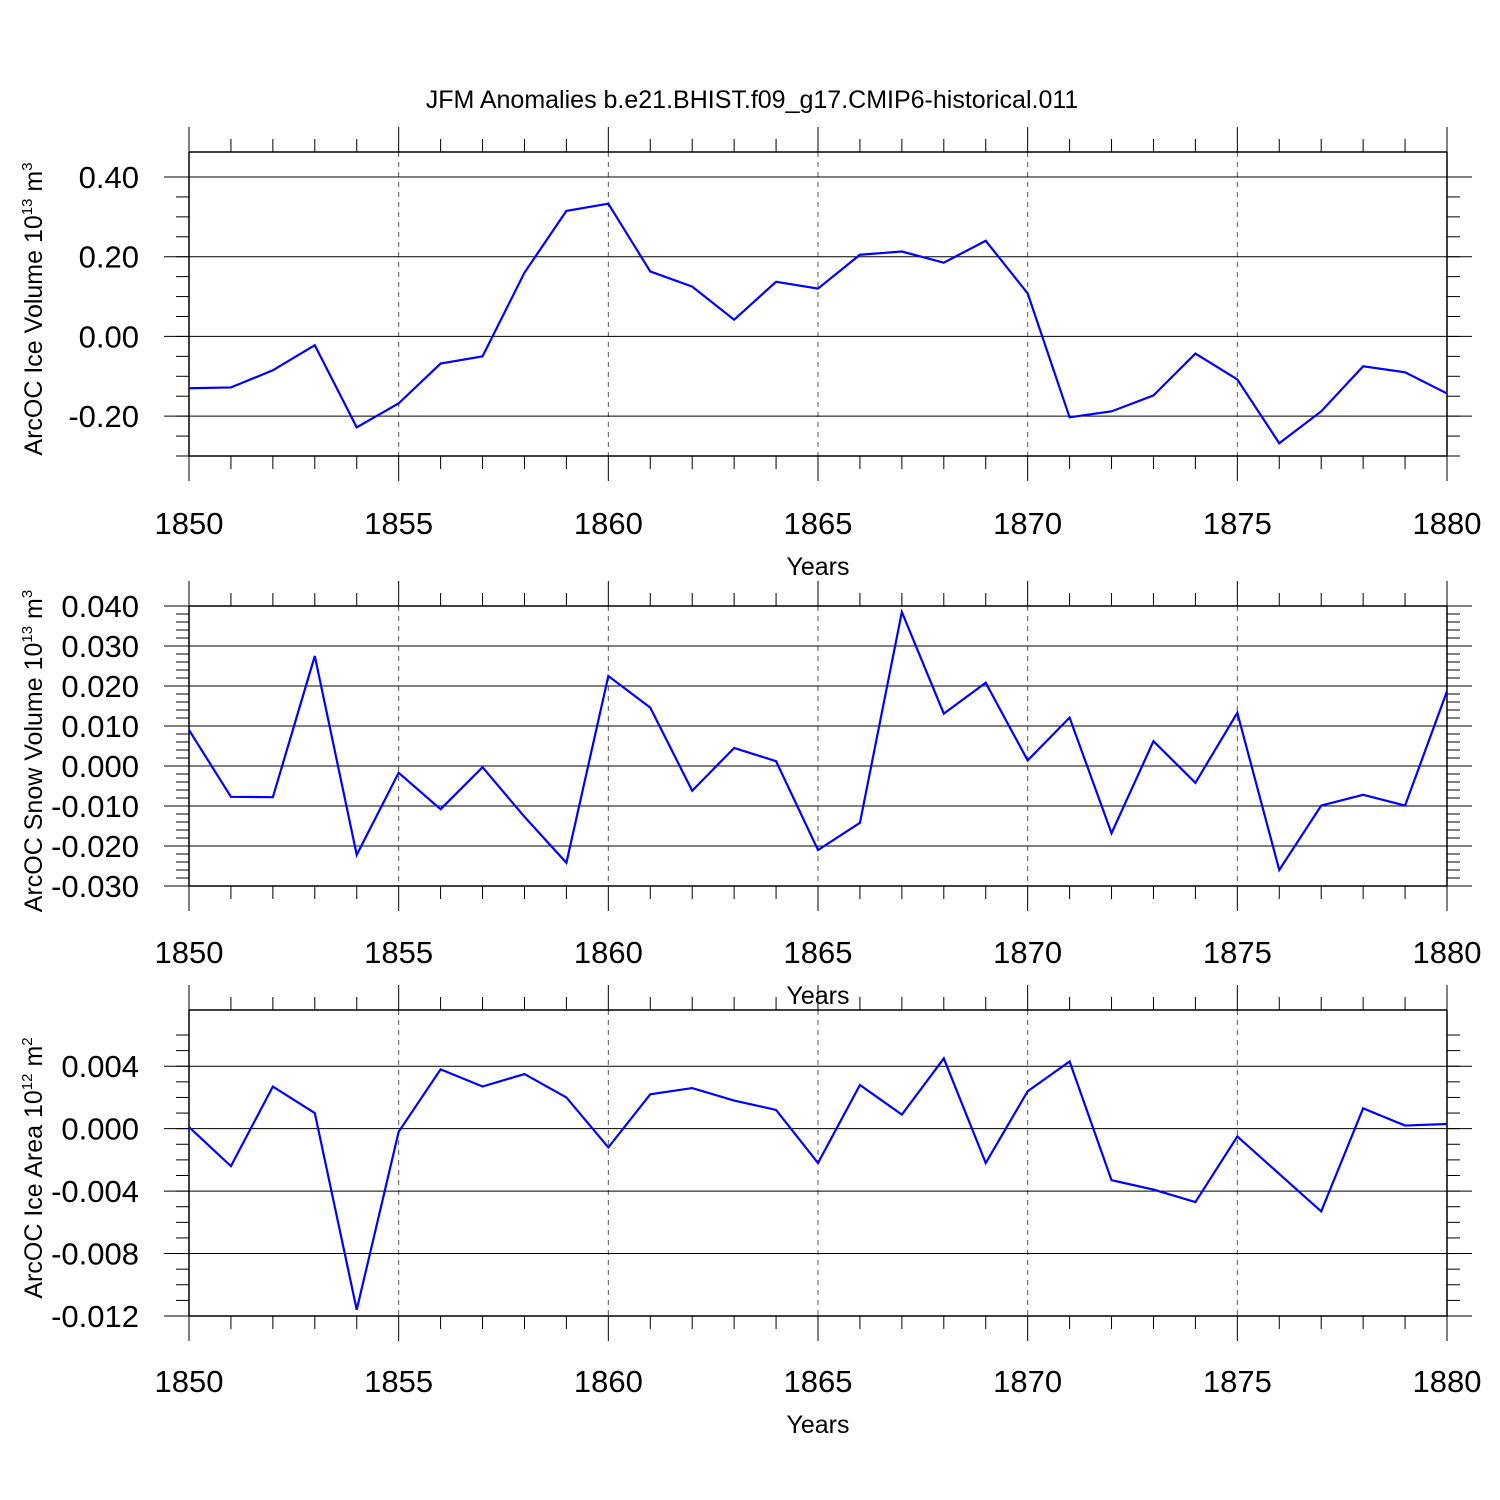  What do you see at coordinates (33, 1167) in the screenshot?
I see `y-axis-label: ArcOC Ice Area 1012 m2` at bounding box center [33, 1167].